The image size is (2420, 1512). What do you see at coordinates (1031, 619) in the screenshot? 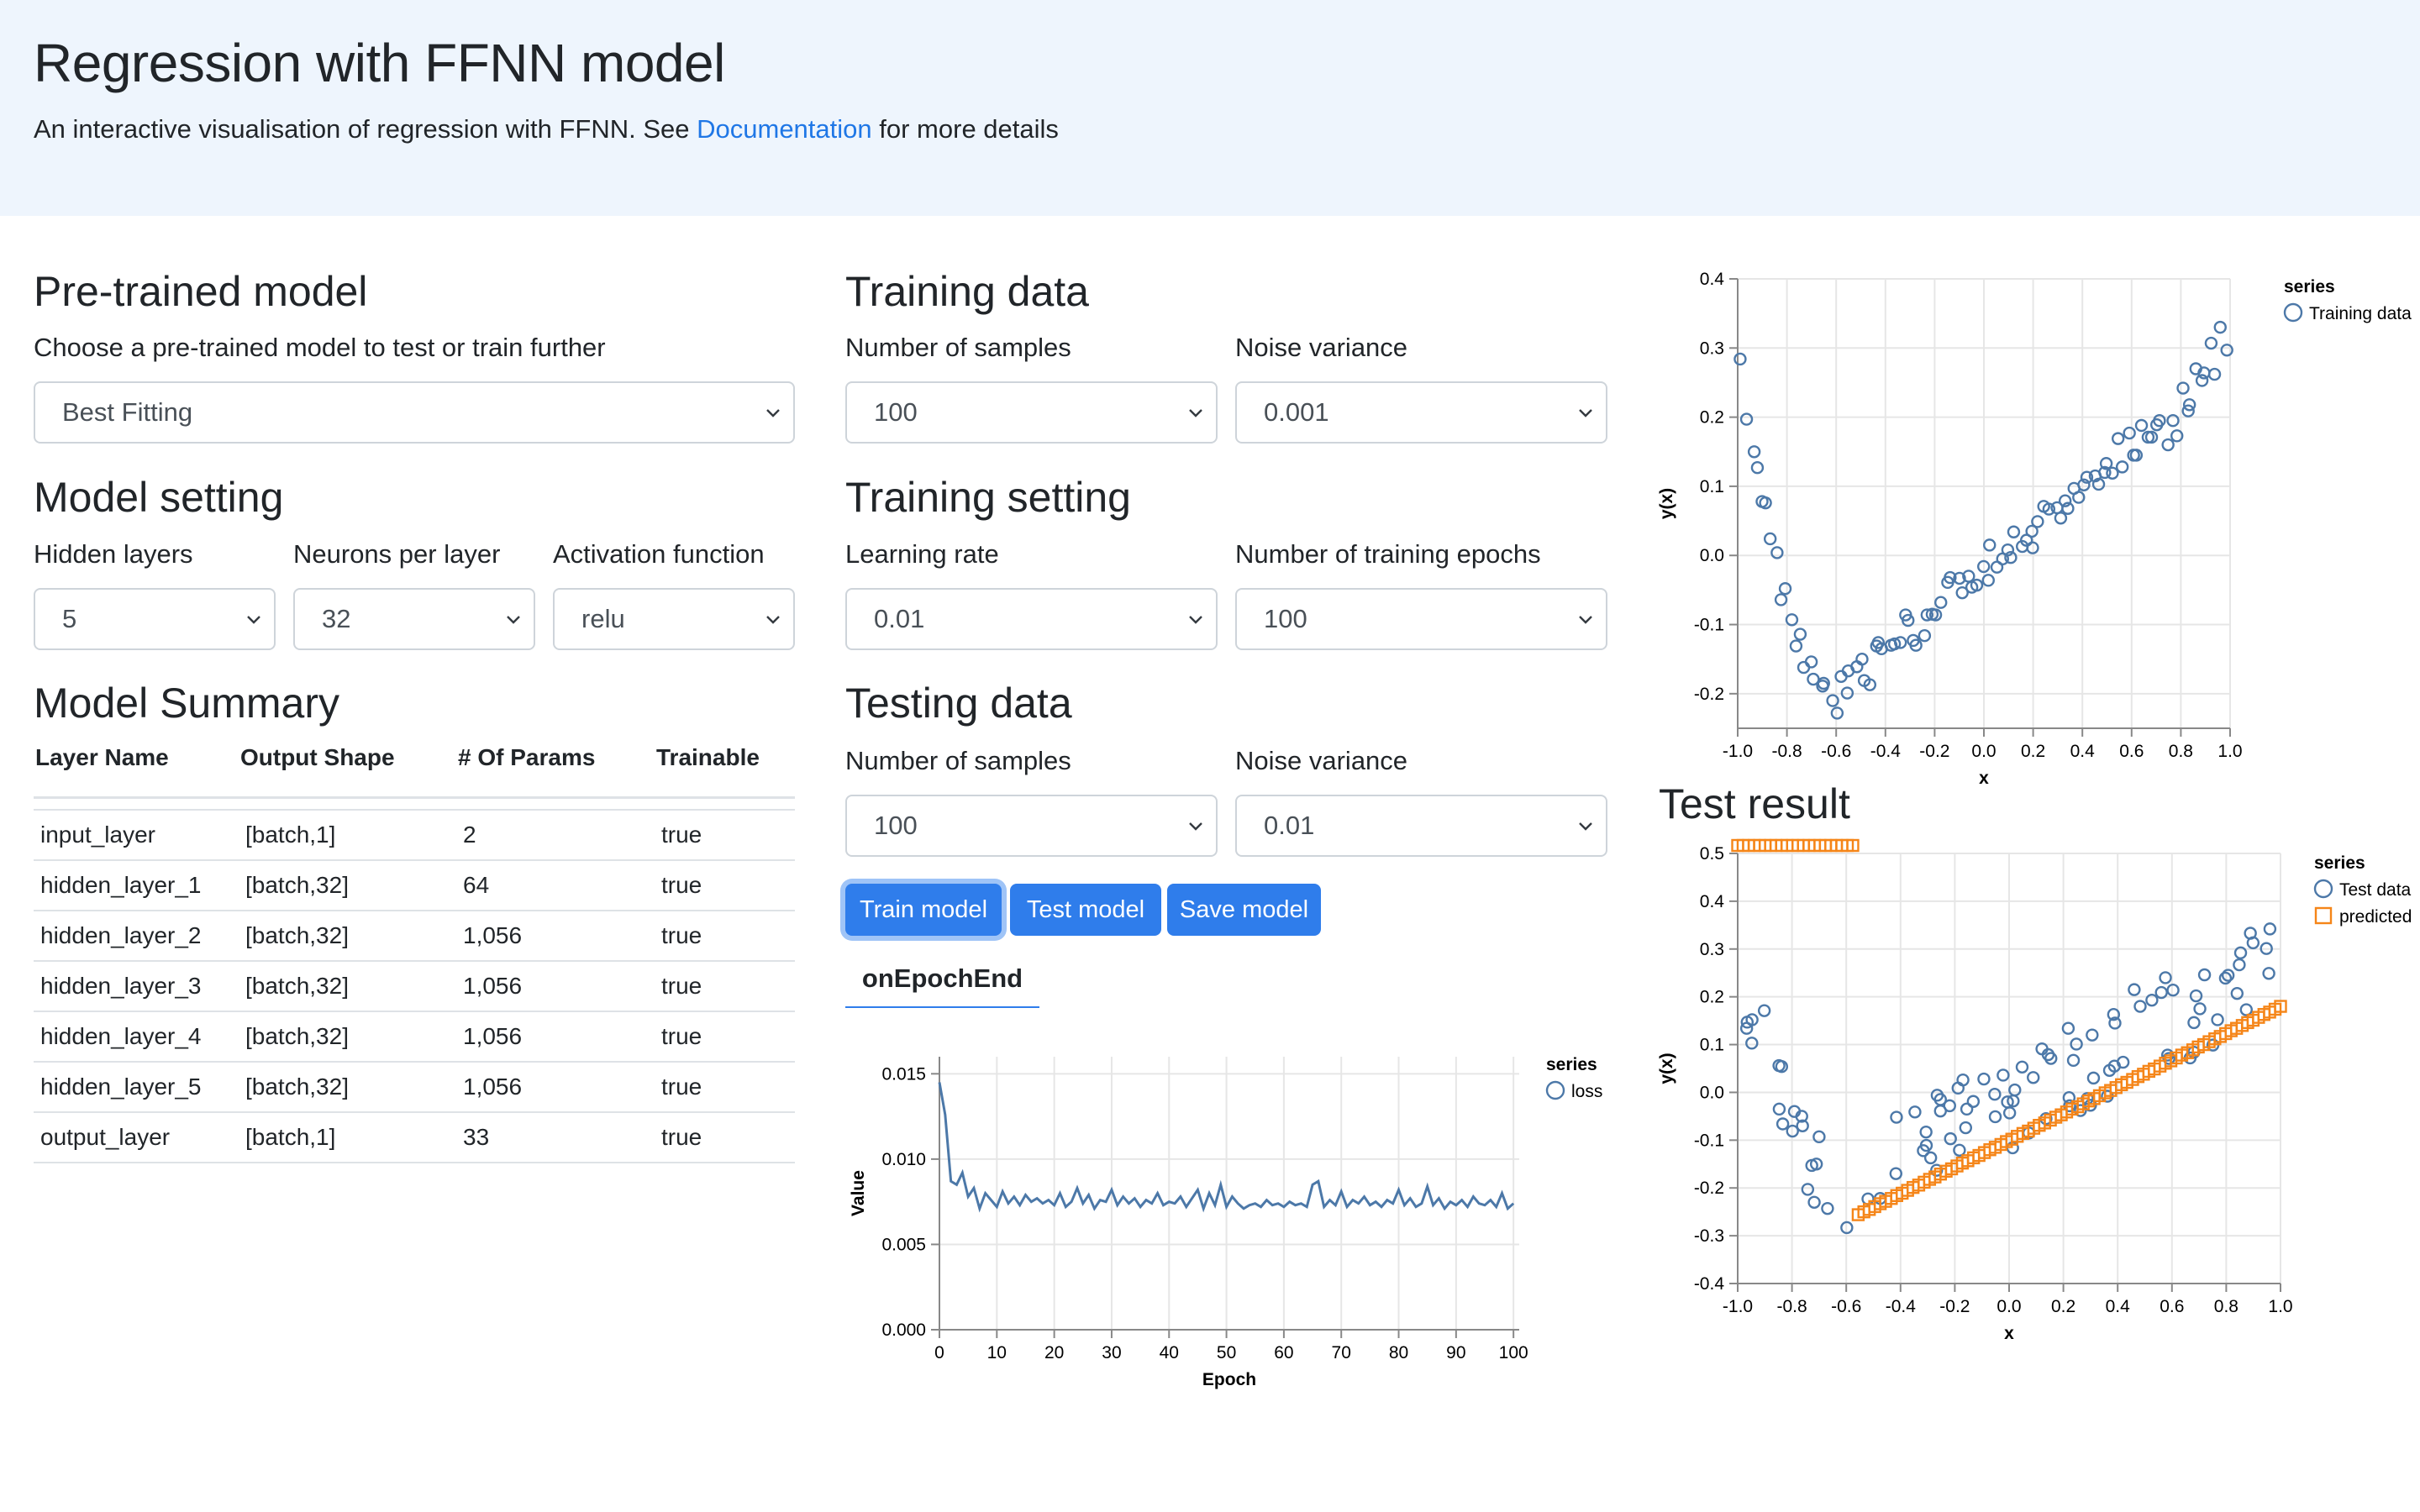
I see `learning-rate-select: 0.01` at bounding box center [1031, 619].